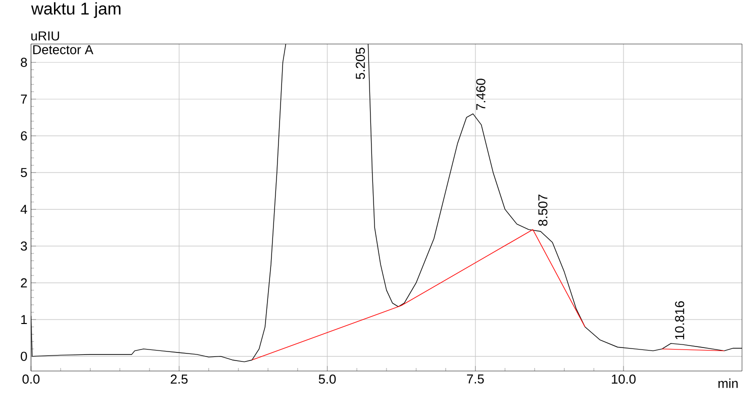 The image size is (744, 402). What do you see at coordinates (679, 320) in the screenshot?
I see `annotation: 10.816` at bounding box center [679, 320].